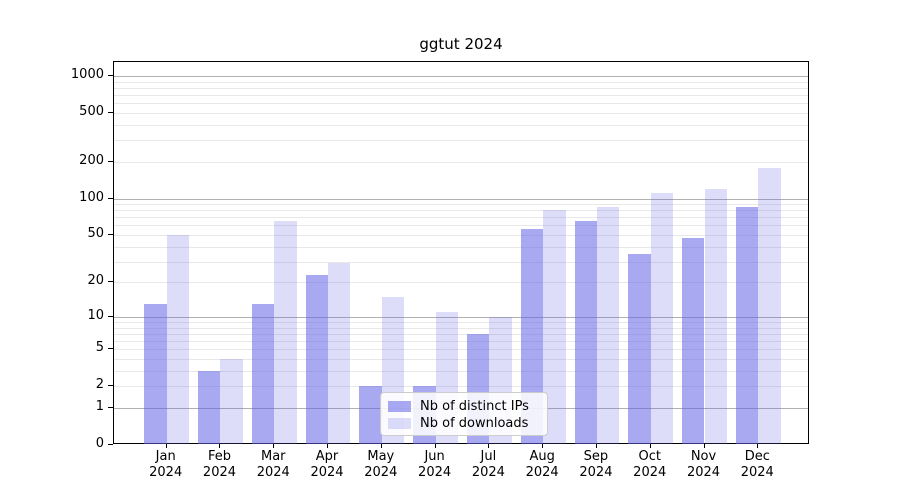 The height and width of the screenshot is (500, 900). What do you see at coordinates (91, 111) in the screenshot?
I see `y-tick-label-500: 500` at bounding box center [91, 111].